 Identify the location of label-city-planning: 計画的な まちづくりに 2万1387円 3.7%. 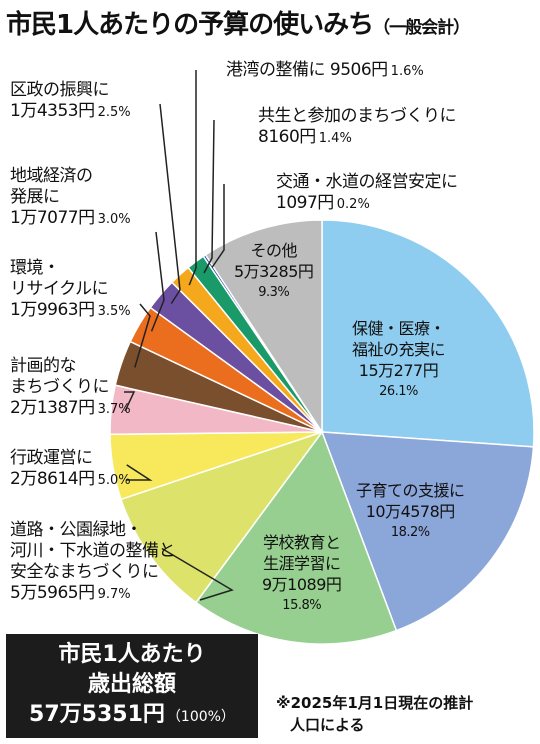
(70, 388).